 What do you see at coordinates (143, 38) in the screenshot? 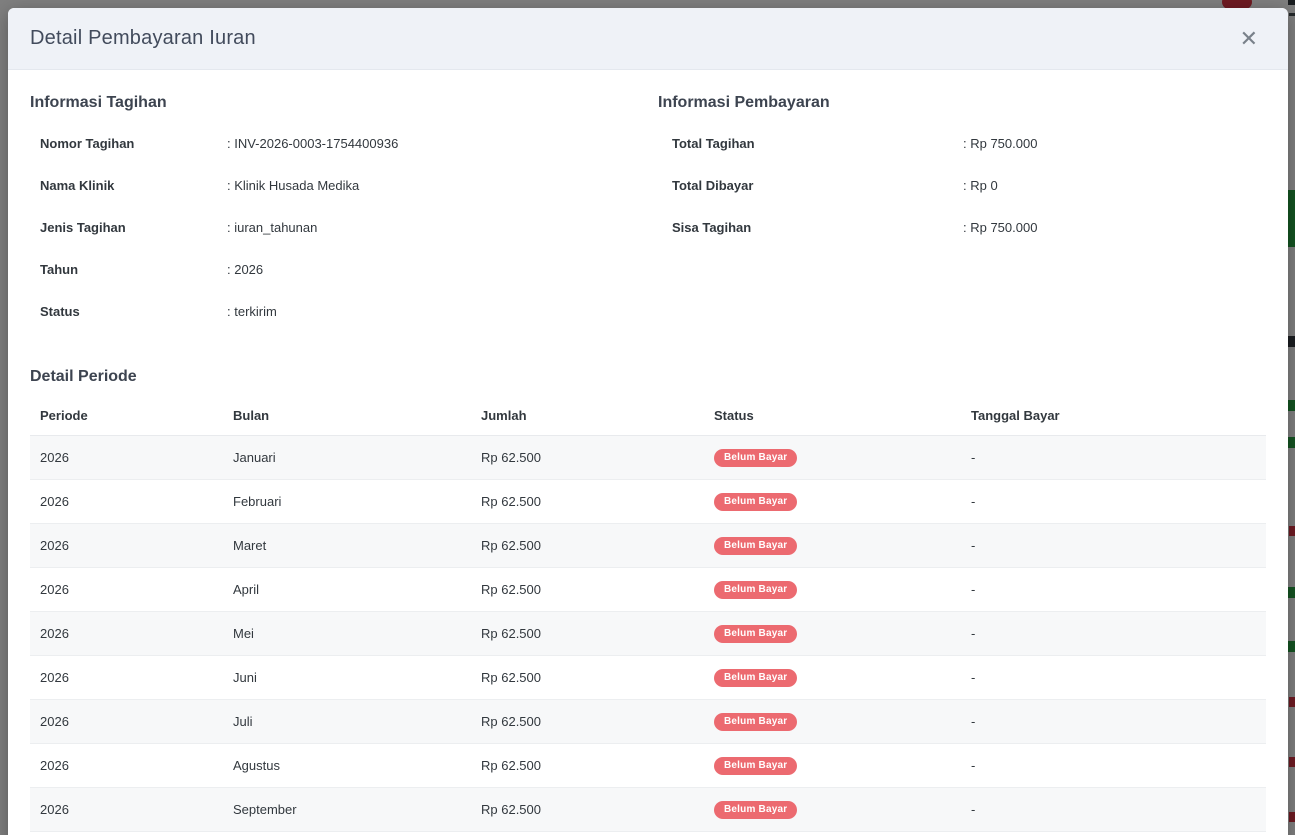
I see `modal-title: Detail Pembayaran Iuran` at bounding box center [143, 38].